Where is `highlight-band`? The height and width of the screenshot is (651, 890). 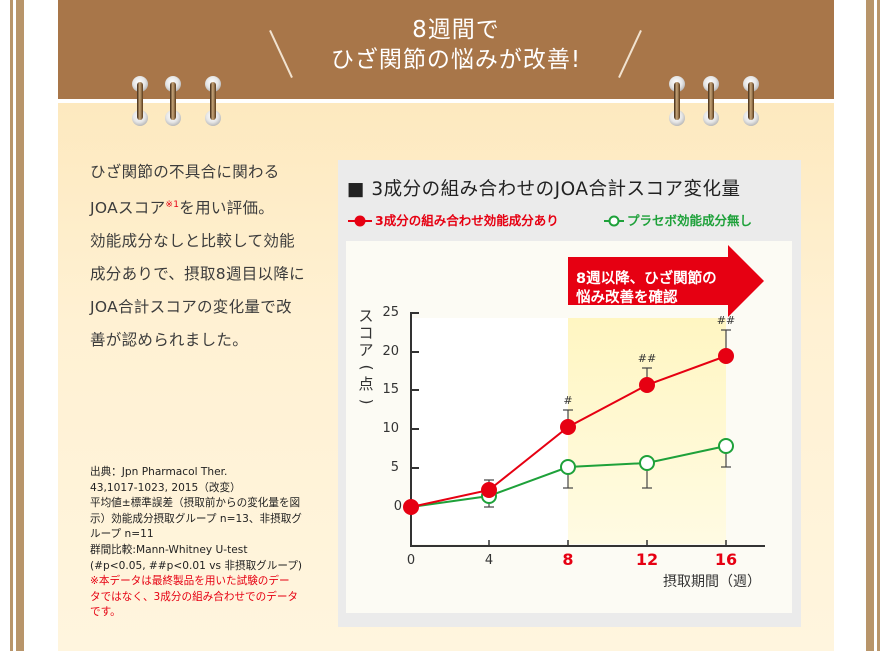
highlight-band is located at coordinates (647, 431).